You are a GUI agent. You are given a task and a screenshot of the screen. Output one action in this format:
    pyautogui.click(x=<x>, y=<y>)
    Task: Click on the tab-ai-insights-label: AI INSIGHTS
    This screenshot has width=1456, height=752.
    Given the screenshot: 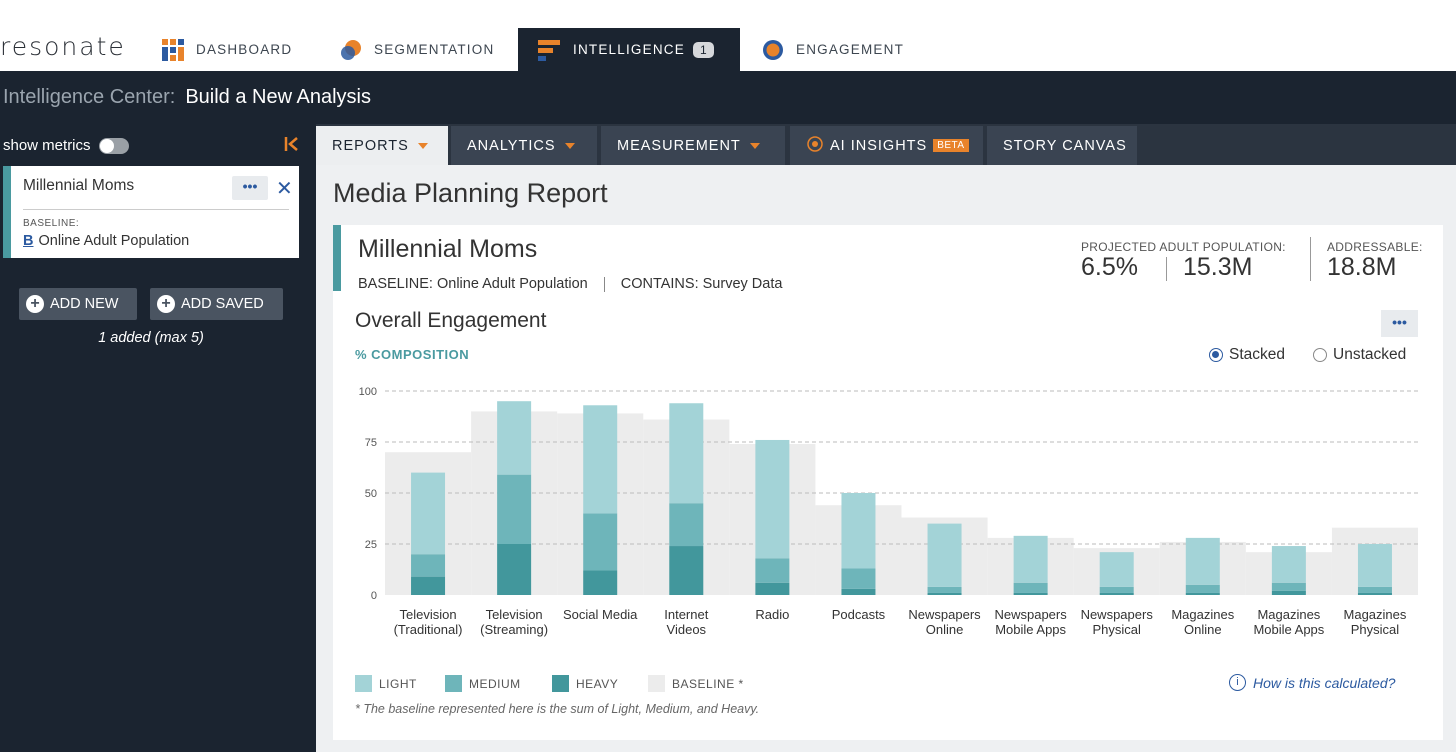 What is the action you would take?
    pyautogui.click(x=879, y=145)
    